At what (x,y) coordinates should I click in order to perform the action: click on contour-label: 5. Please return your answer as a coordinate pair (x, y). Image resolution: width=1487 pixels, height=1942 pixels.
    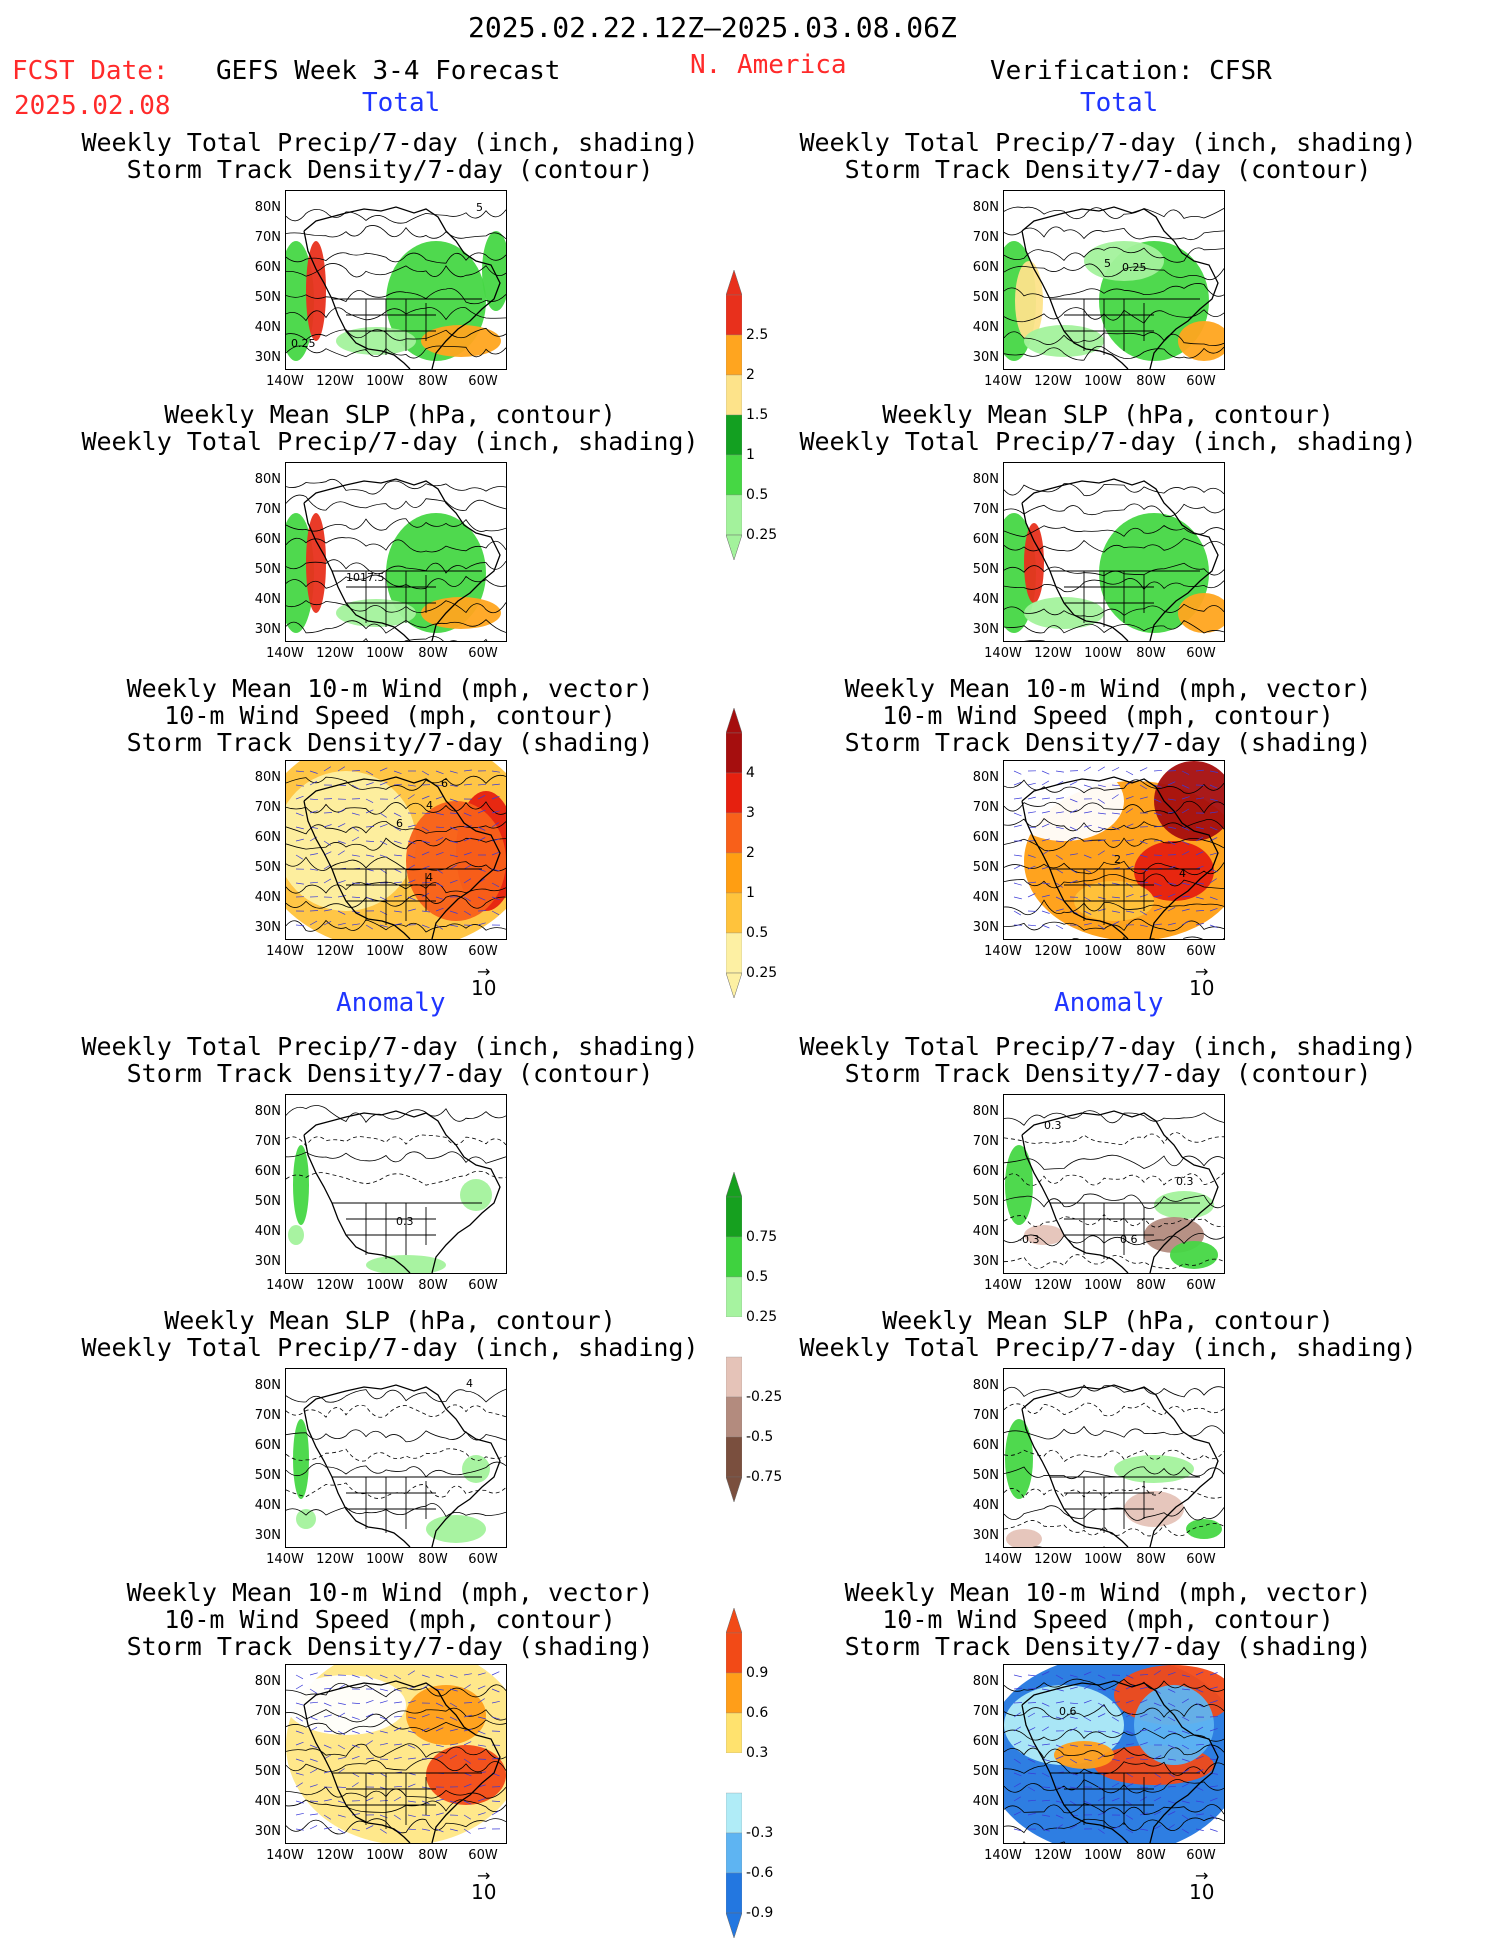
    Looking at the image, I should click on (479, 207).